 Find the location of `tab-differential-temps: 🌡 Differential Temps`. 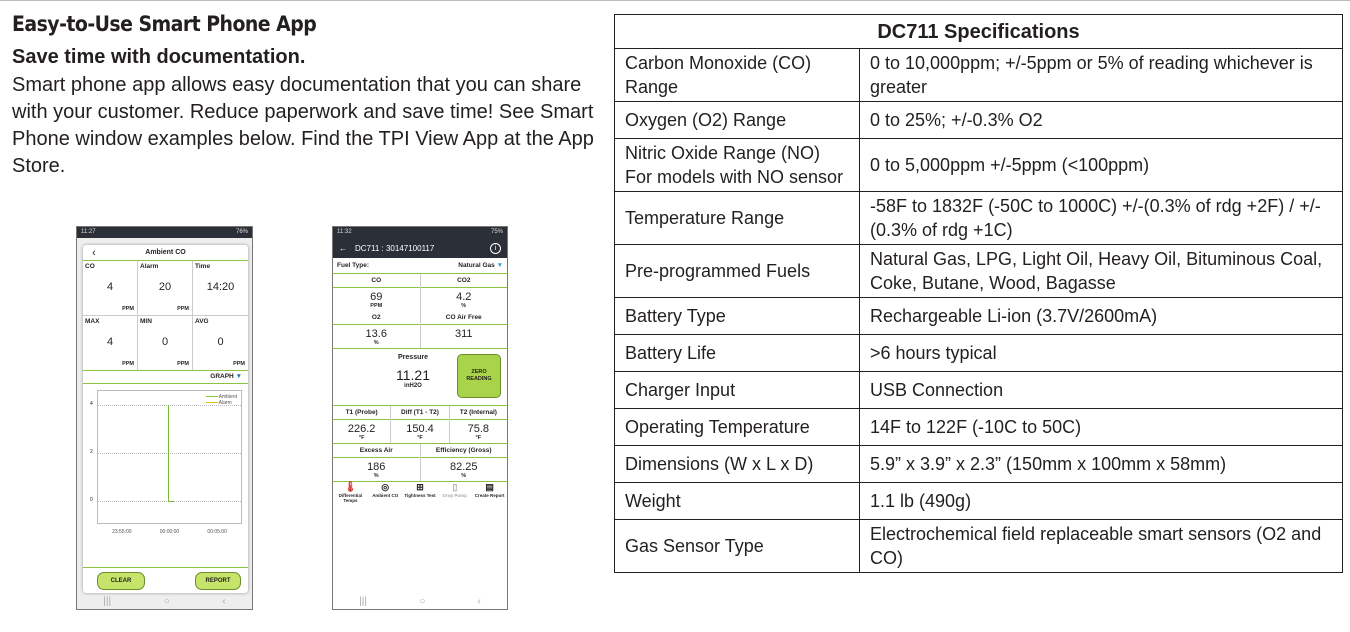

tab-differential-temps: 🌡 Differential Temps is located at coordinates (350, 496).